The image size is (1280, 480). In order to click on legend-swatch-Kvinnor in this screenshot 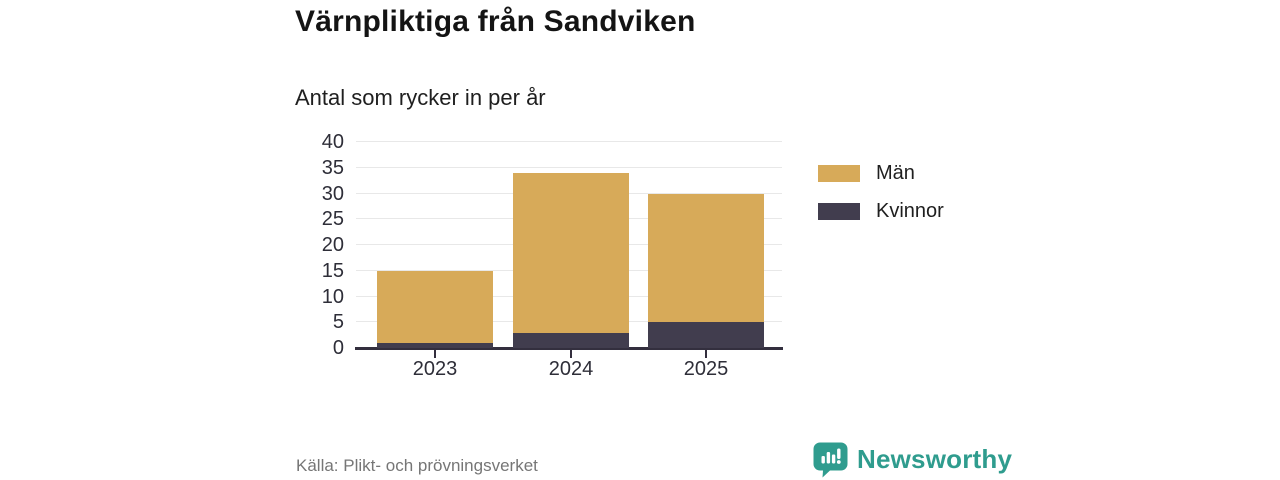, I will do `click(839, 211)`.